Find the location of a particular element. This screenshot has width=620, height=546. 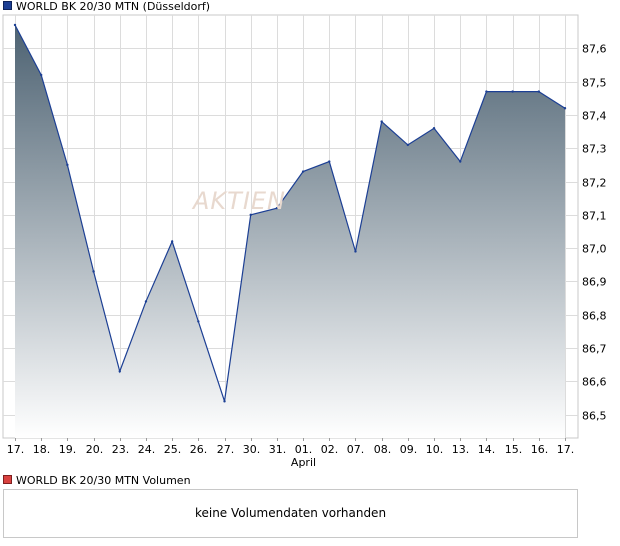

y-tick-label: 86,9 is located at coordinates (594, 282).